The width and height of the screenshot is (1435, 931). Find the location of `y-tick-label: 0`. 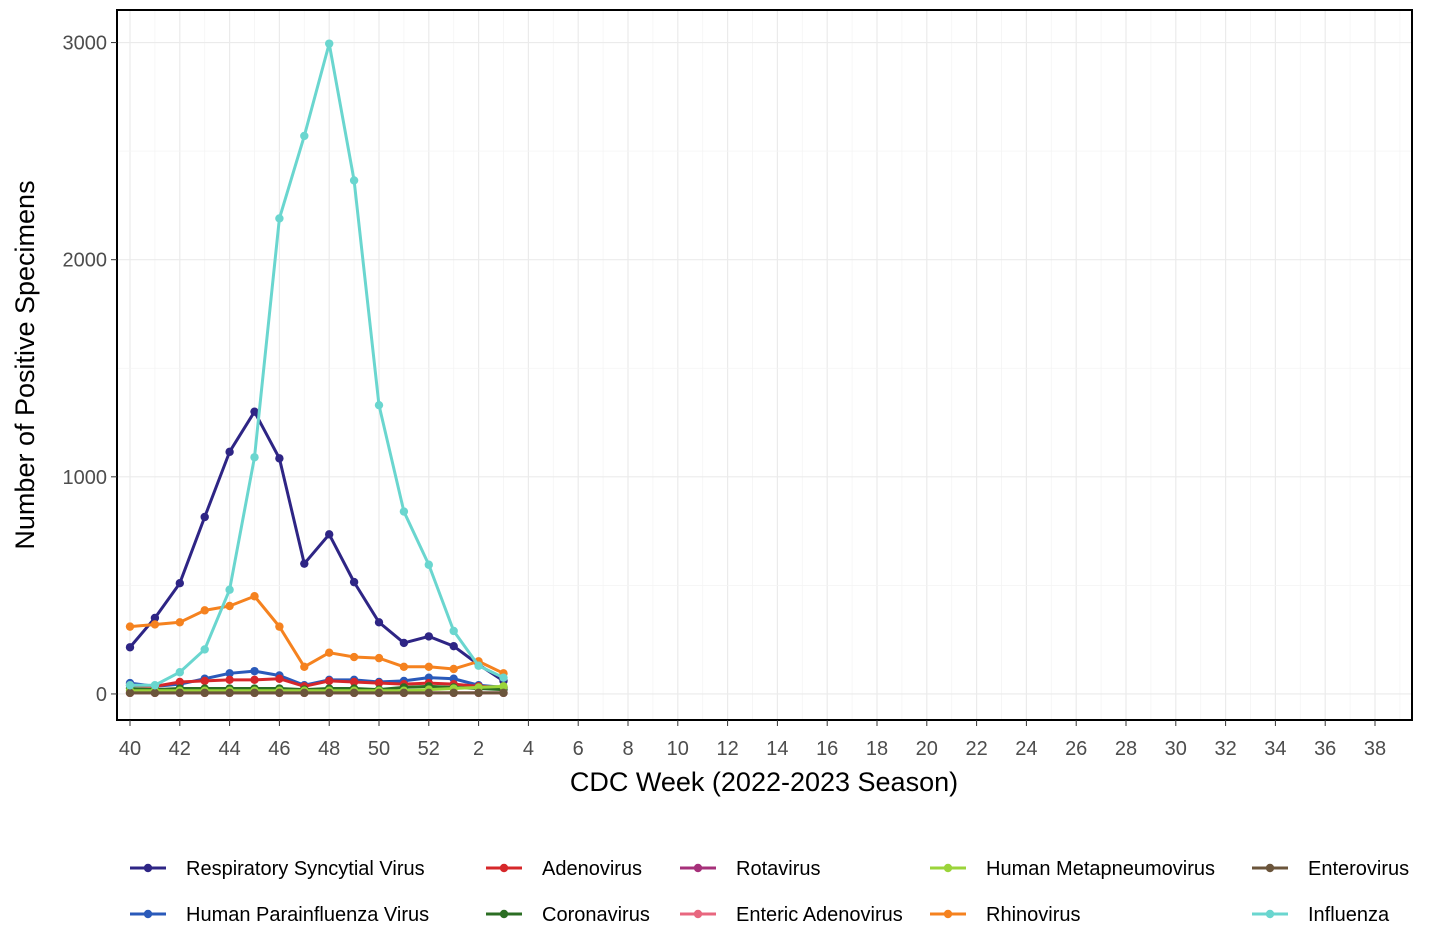

y-tick-label: 0 is located at coordinates (101, 695).